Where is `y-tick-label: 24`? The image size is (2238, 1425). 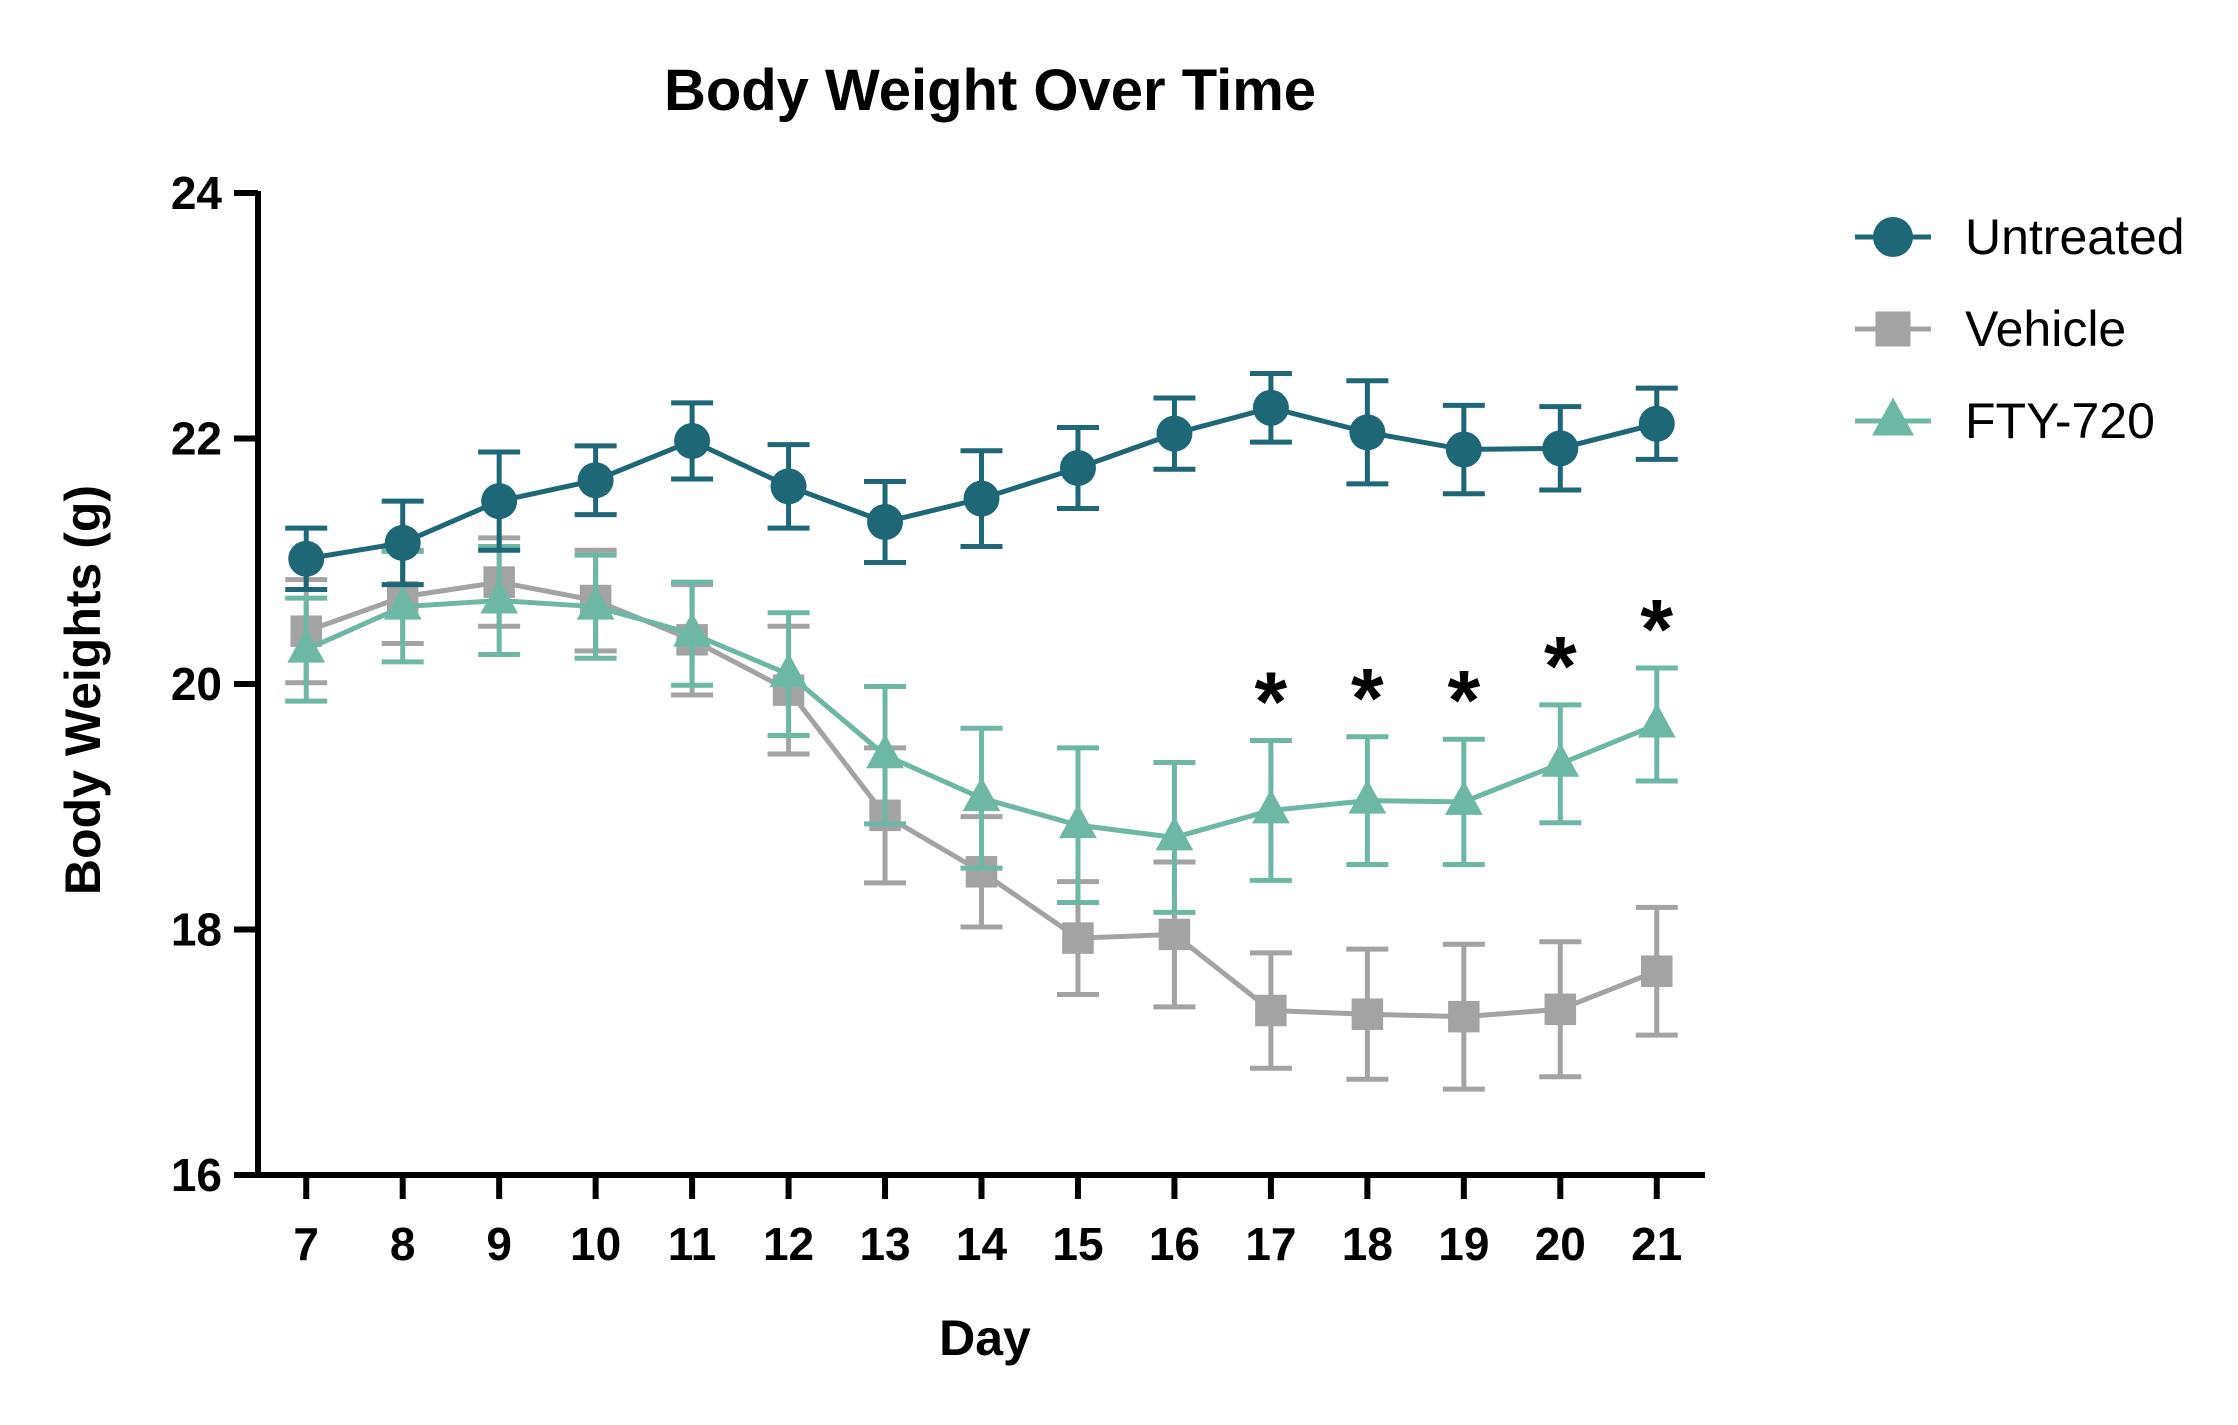
y-tick-label: 24 is located at coordinates (197, 193).